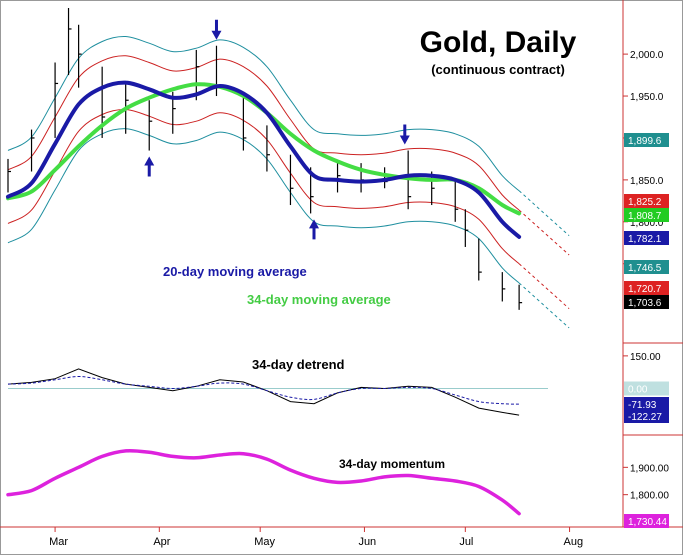  Describe the element at coordinates (647, 181) in the screenshot. I see `y-tick-label: 1,850.0` at that location.